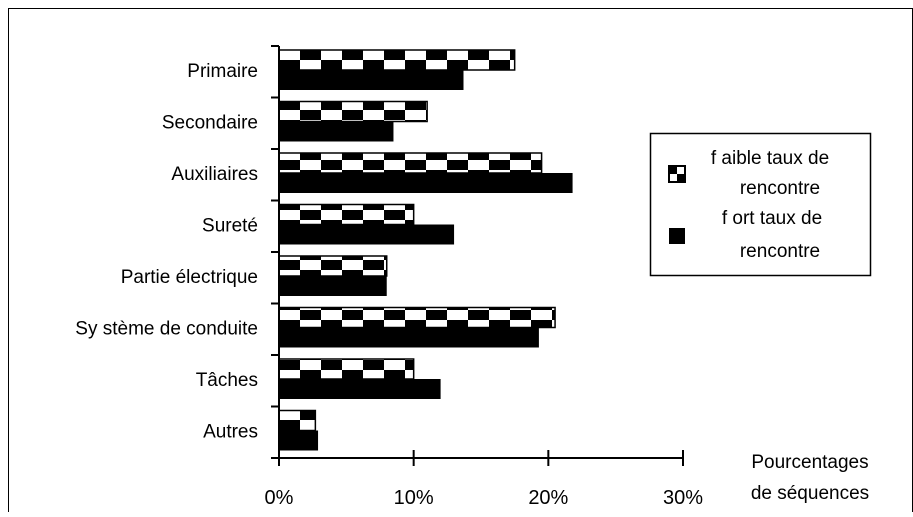  Describe the element at coordinates (279, 498) in the screenshot. I see `x-tick-label: 0%` at that location.